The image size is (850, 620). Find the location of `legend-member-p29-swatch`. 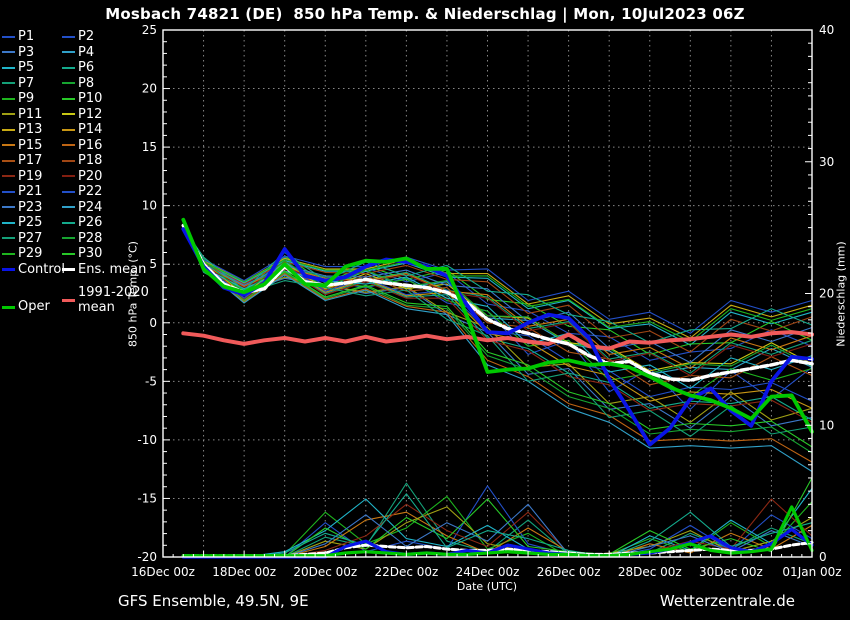

legend-member-p29-swatch is located at coordinates (8, 253).